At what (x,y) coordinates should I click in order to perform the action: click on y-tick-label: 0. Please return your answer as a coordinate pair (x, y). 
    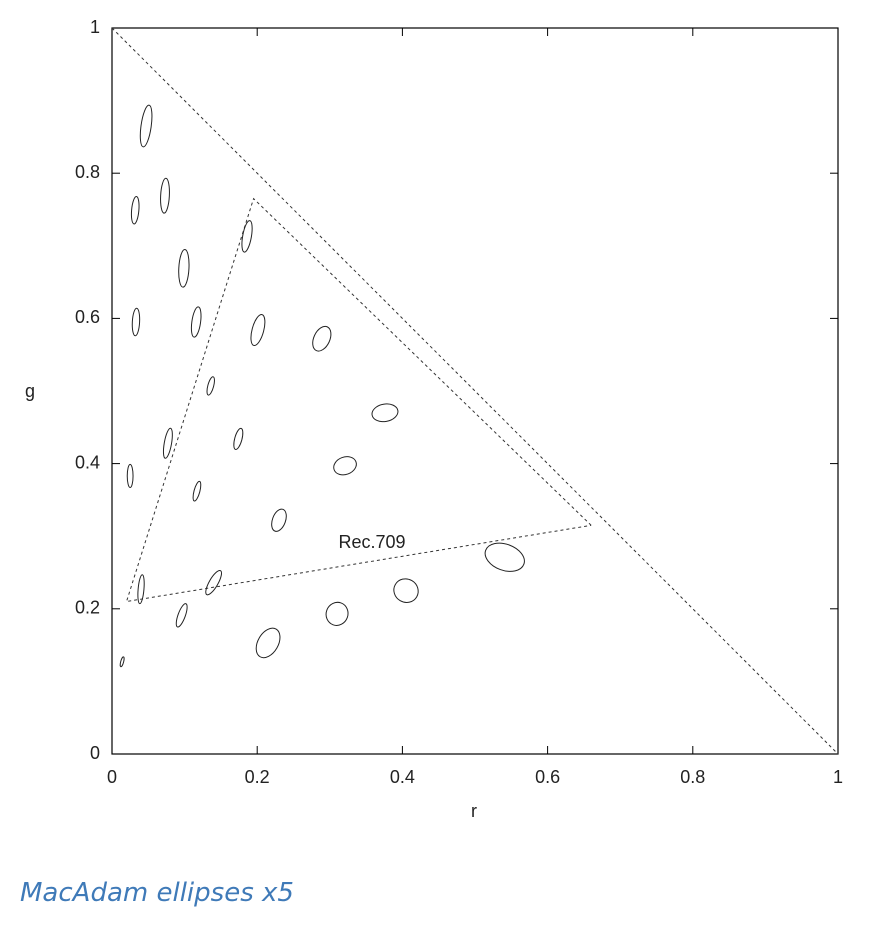
    Looking at the image, I should click on (95, 753).